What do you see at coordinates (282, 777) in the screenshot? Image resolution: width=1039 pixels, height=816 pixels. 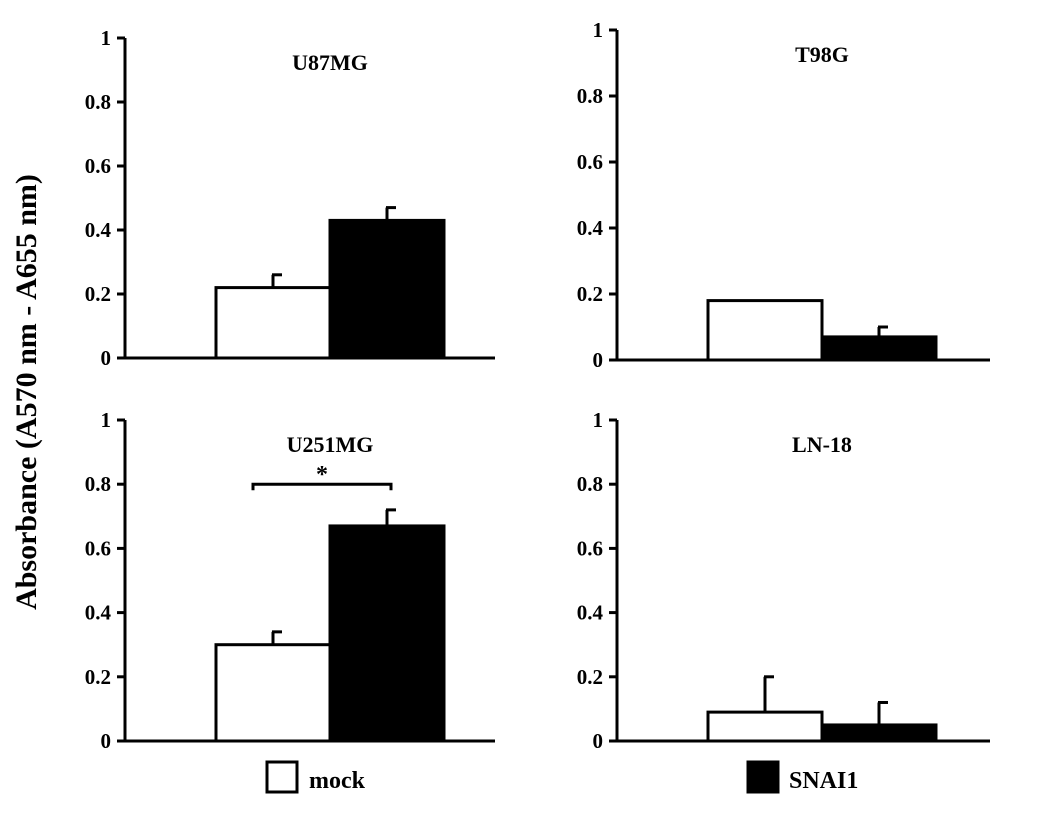 I see `legend-swatch-mock` at bounding box center [282, 777].